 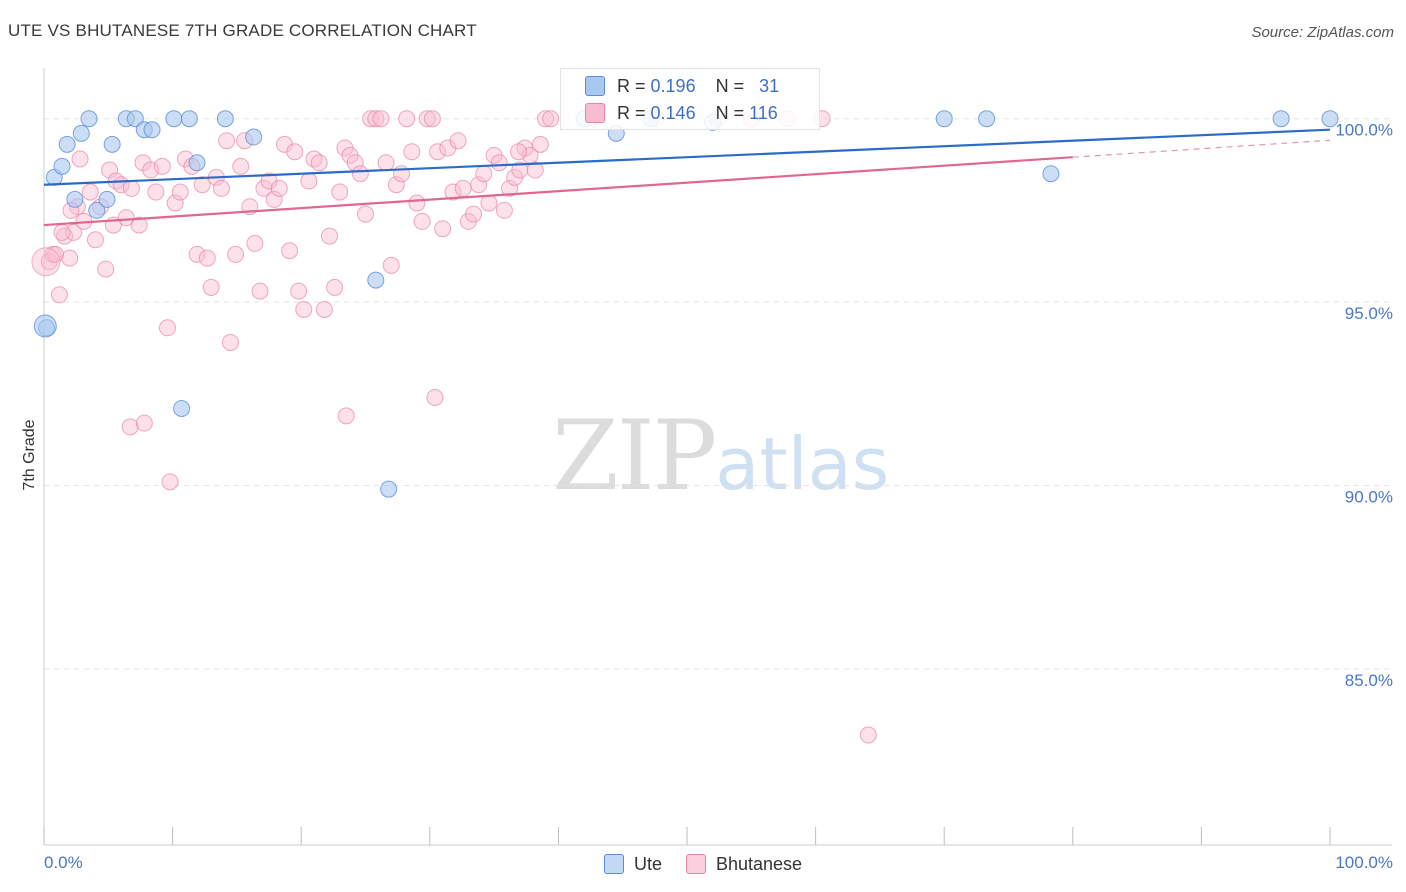 I want to click on source-label: Source: ZipAtlas.com, so click(x=1322, y=32).